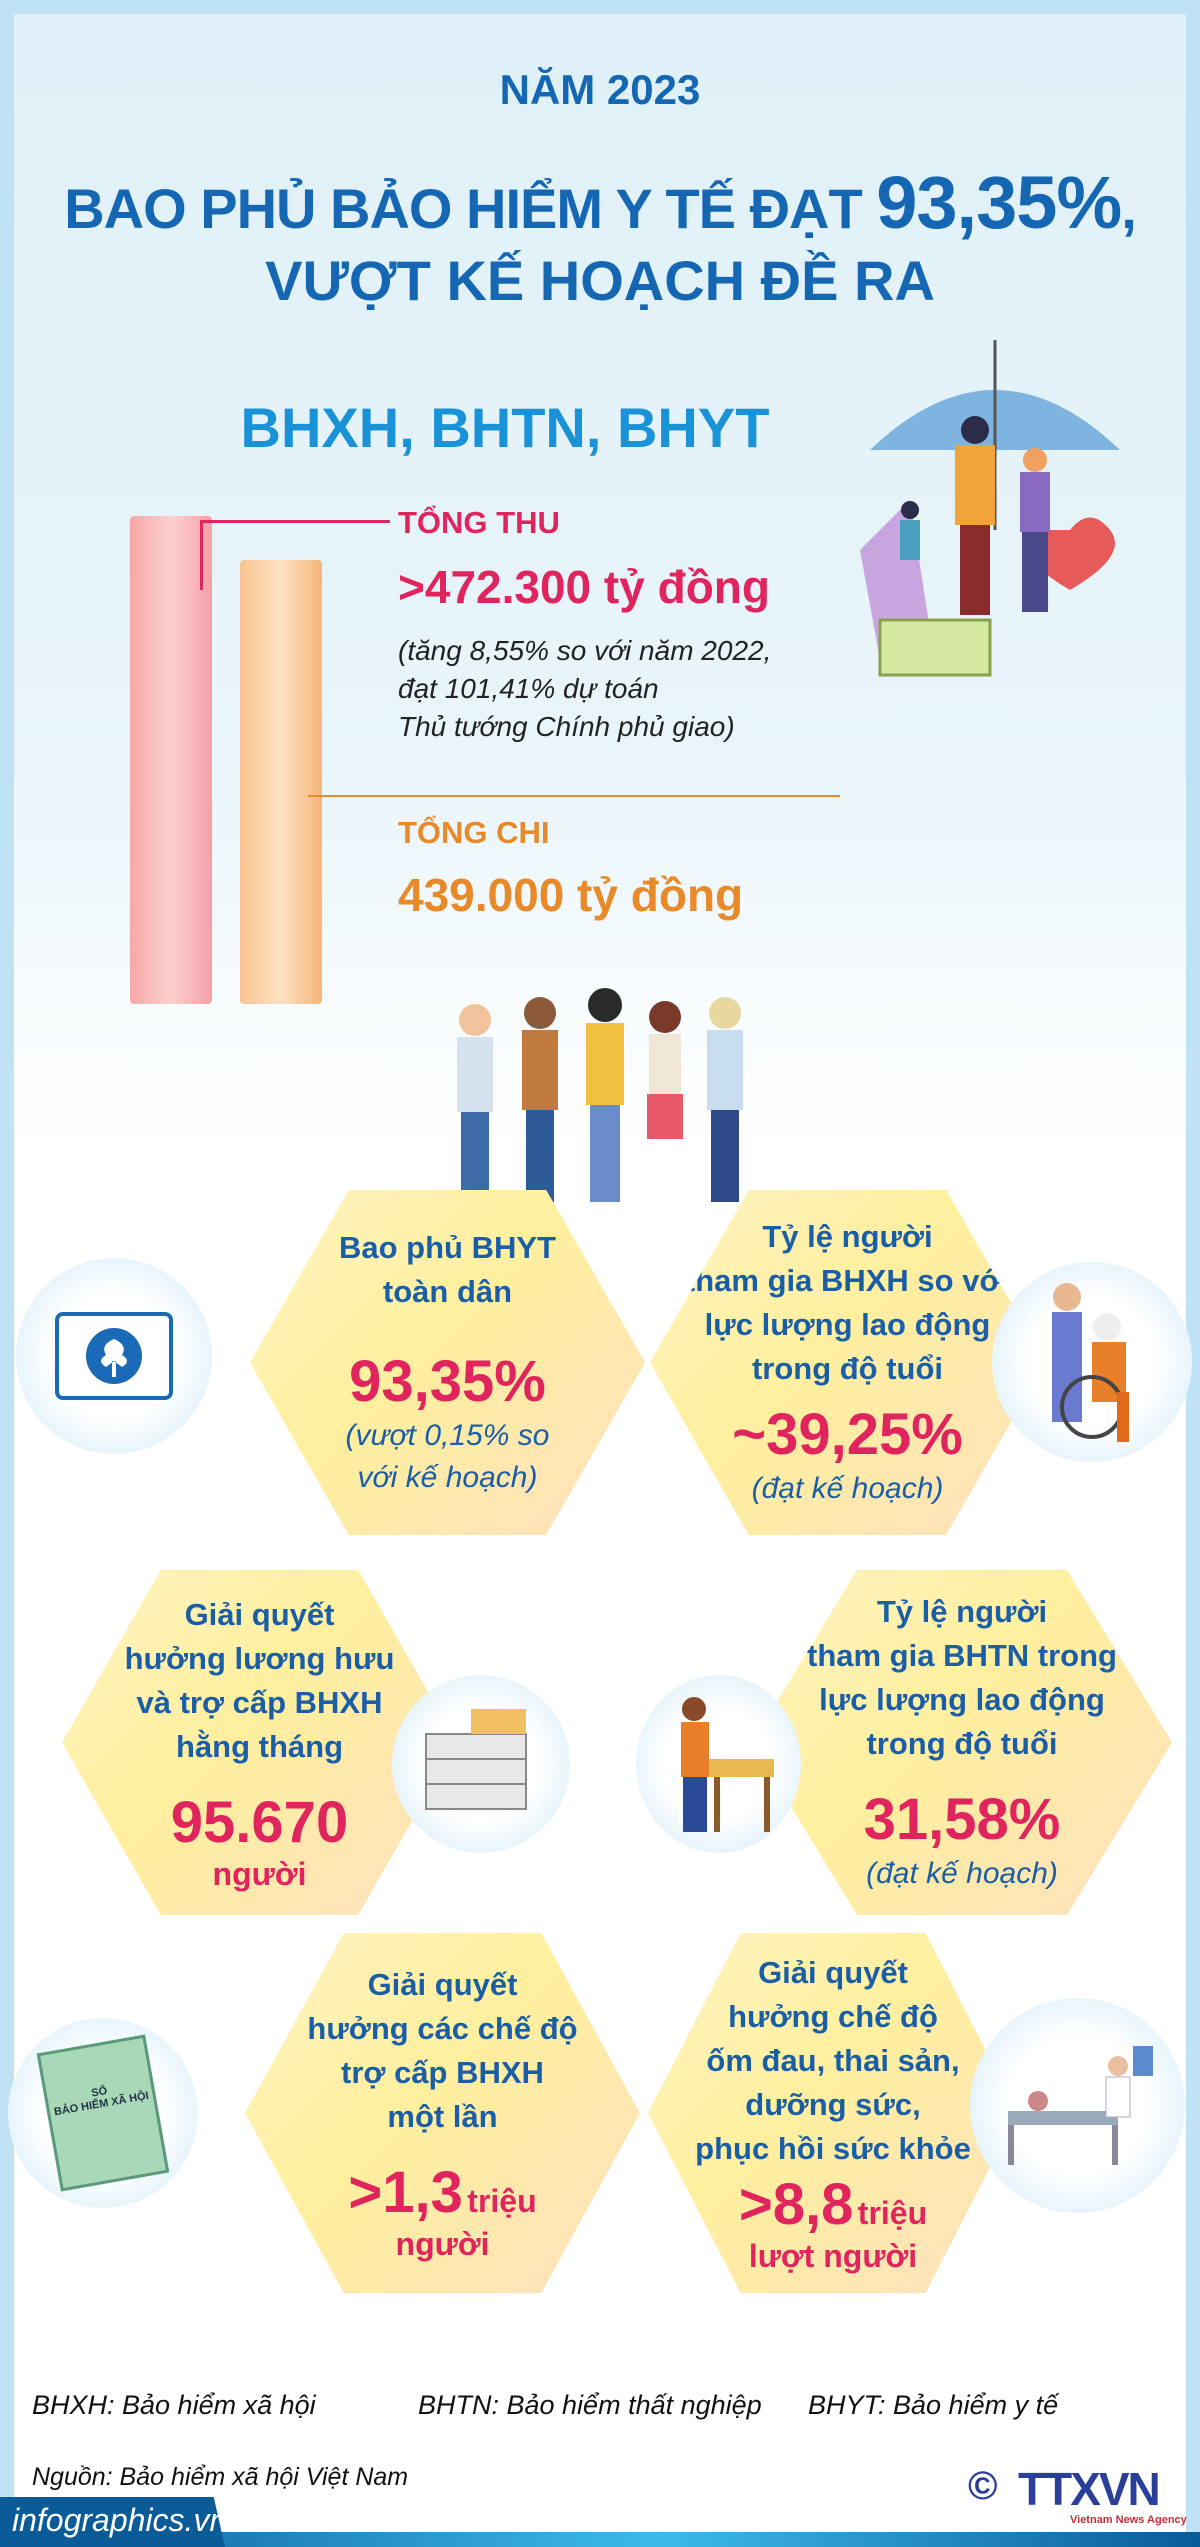 This screenshot has height=2547, width=1200. What do you see at coordinates (983, 2486) in the screenshot?
I see `copyright-icon: ©` at bounding box center [983, 2486].